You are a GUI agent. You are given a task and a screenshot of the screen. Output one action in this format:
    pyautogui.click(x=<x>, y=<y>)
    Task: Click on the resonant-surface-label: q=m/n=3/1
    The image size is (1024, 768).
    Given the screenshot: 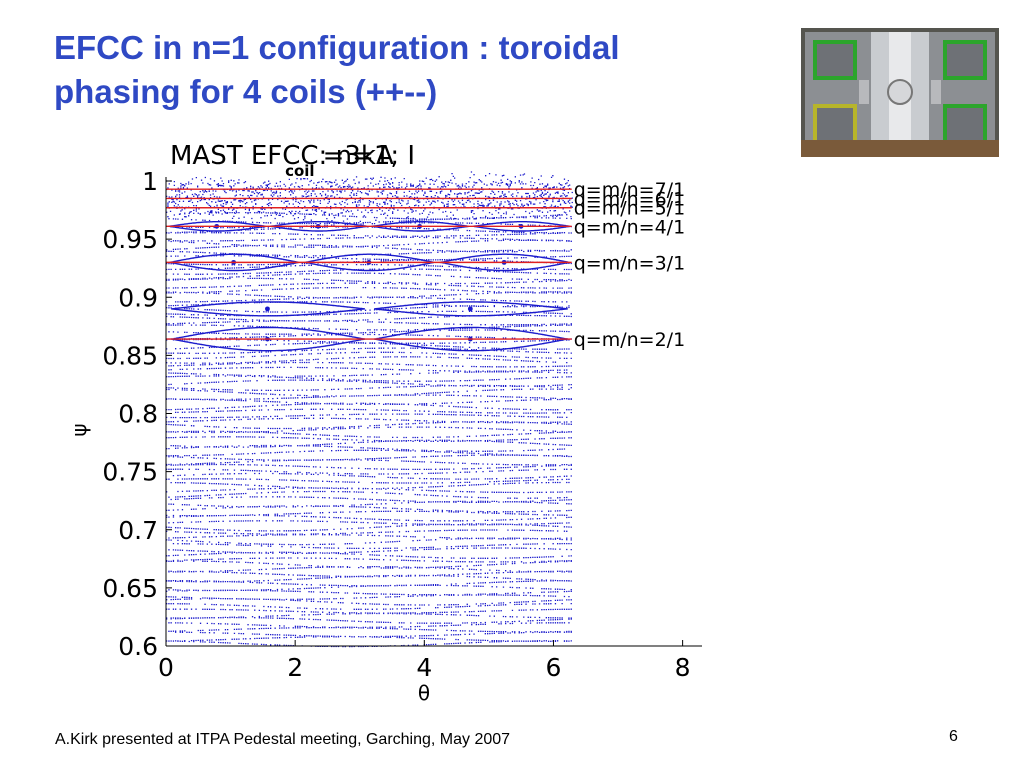 What is the action you would take?
    pyautogui.click(x=629, y=263)
    